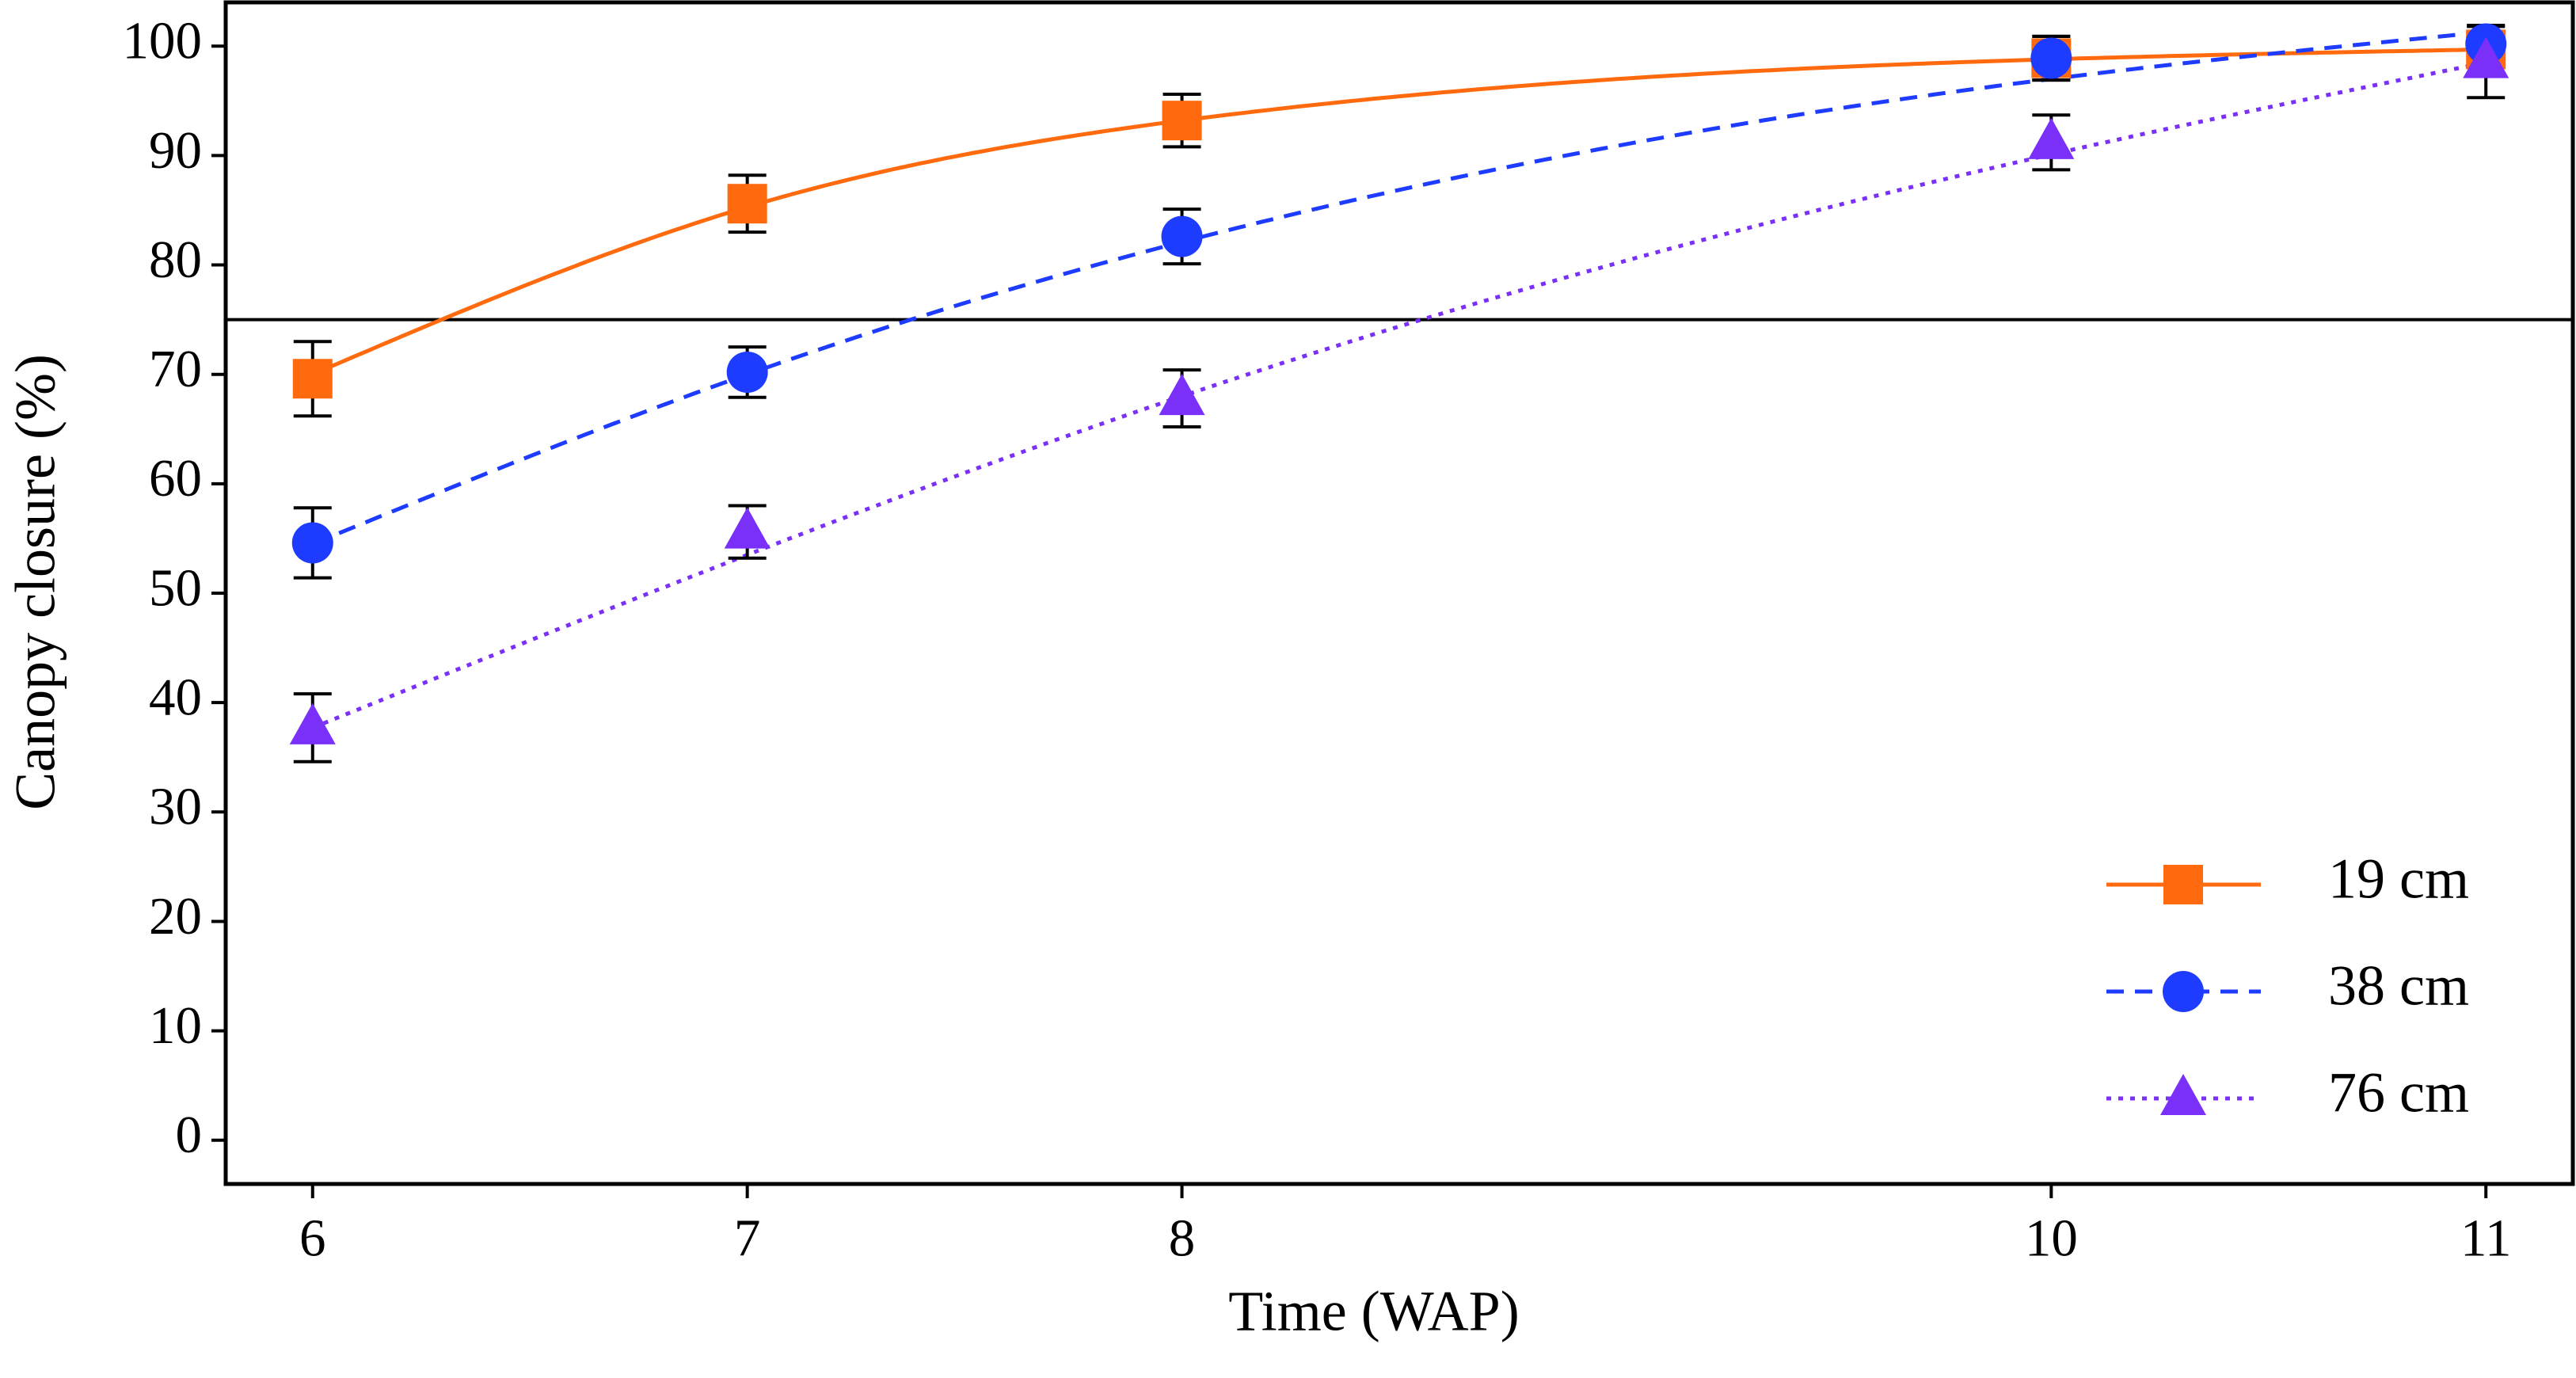 This screenshot has height=1378, width=2576. Describe the element at coordinates (2486, 1238) in the screenshot. I see `x-tick-label: 11` at that location.